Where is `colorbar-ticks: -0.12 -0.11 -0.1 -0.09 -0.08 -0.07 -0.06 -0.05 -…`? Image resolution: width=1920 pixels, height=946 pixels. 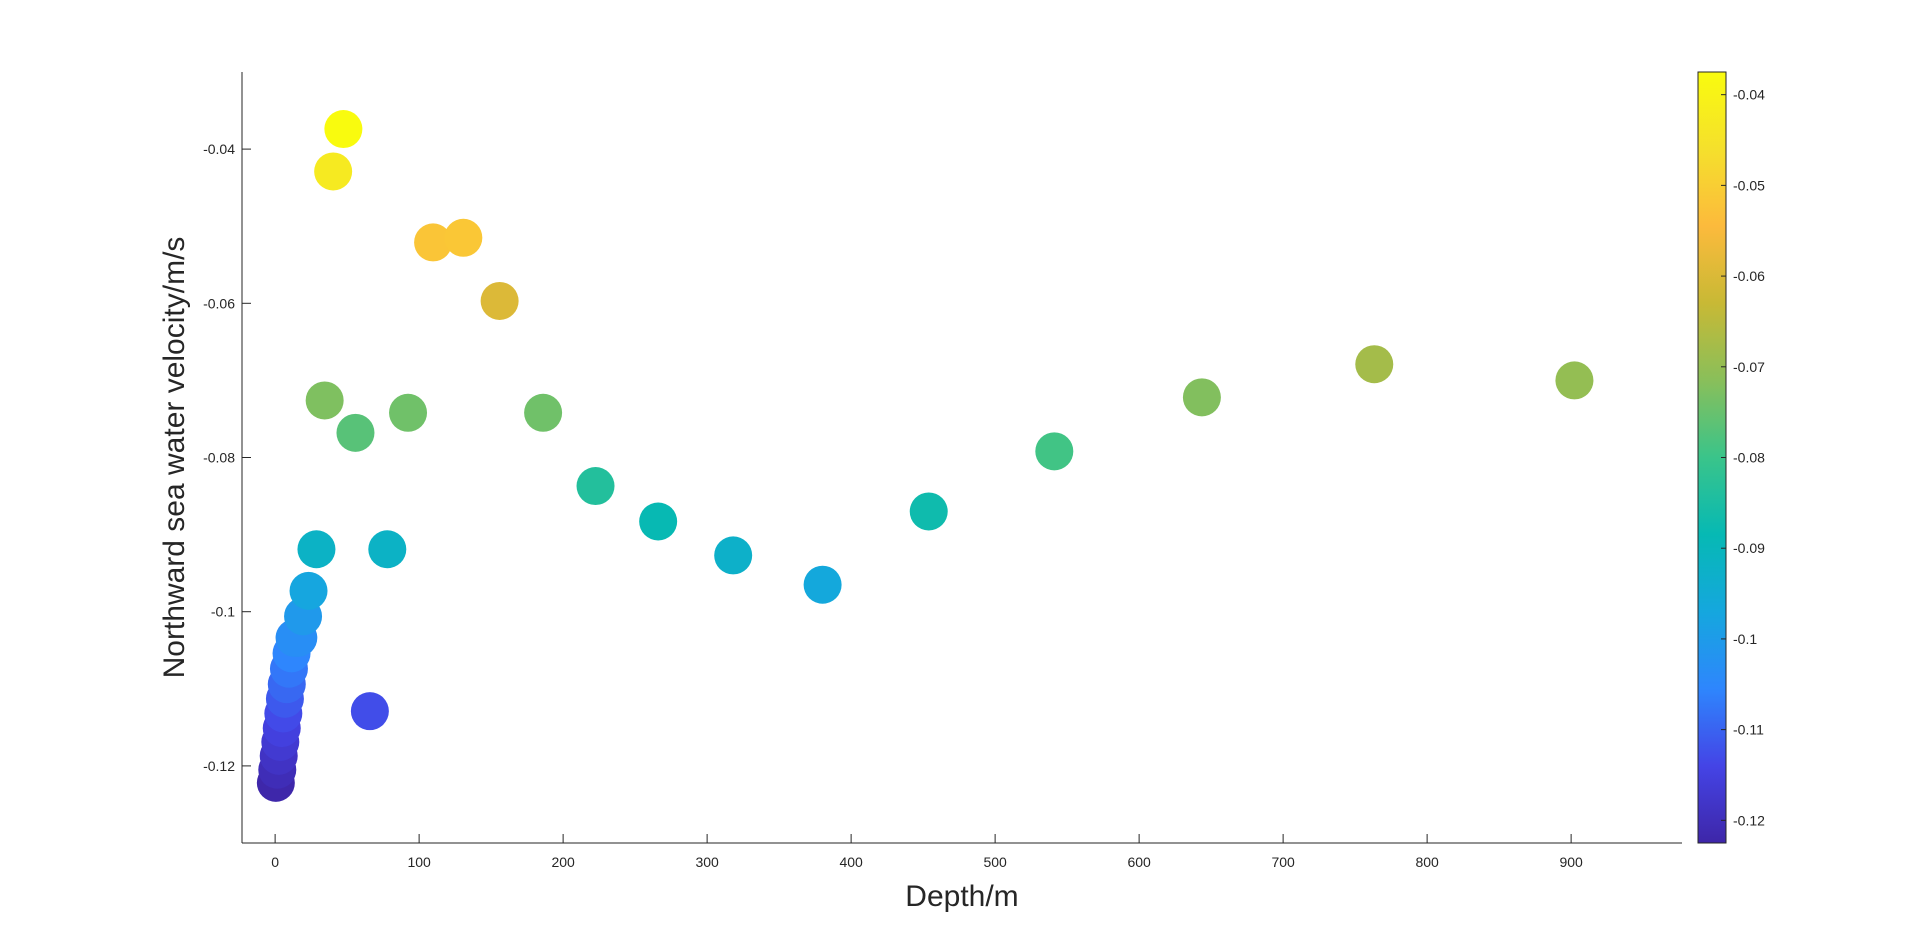
colorbar-ticks: -0.12 -0.11 -0.1 -0.09 -0.08 -0.07 -0.06 -0.05 -… is located at coordinates (1743, 457).